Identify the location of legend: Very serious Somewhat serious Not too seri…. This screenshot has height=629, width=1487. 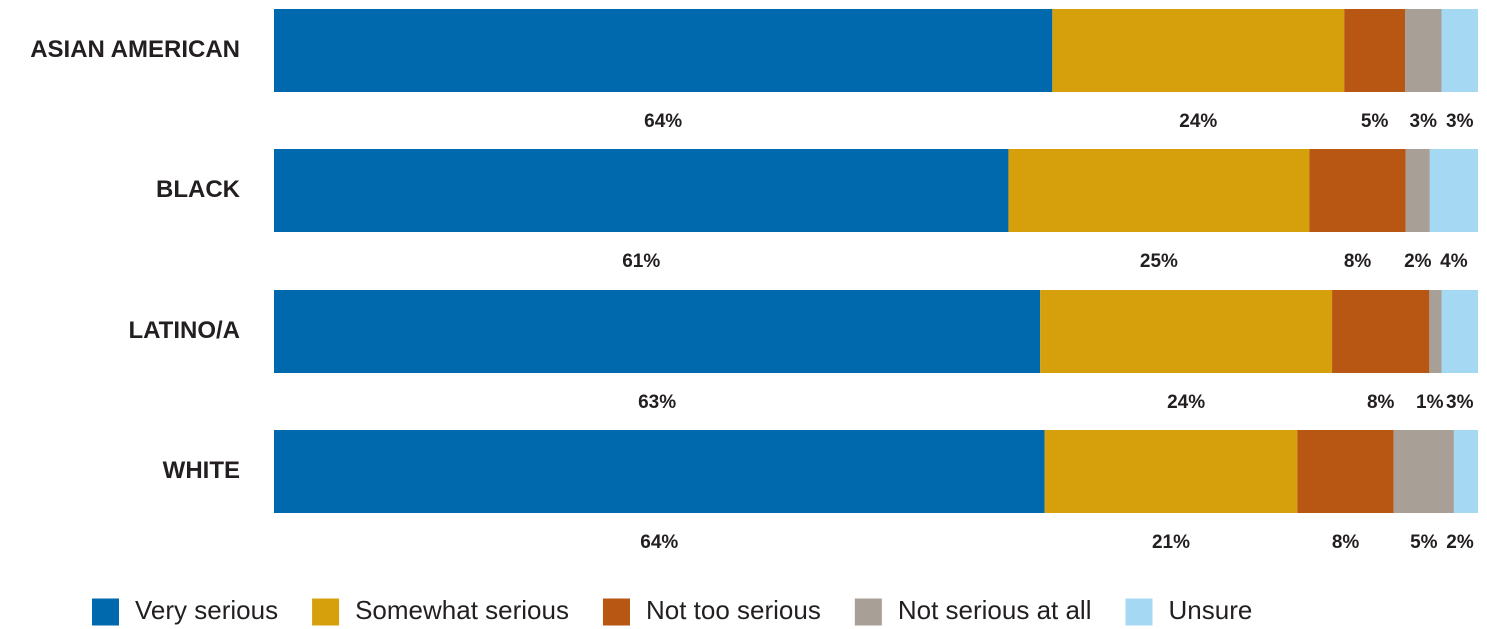
(672, 610).